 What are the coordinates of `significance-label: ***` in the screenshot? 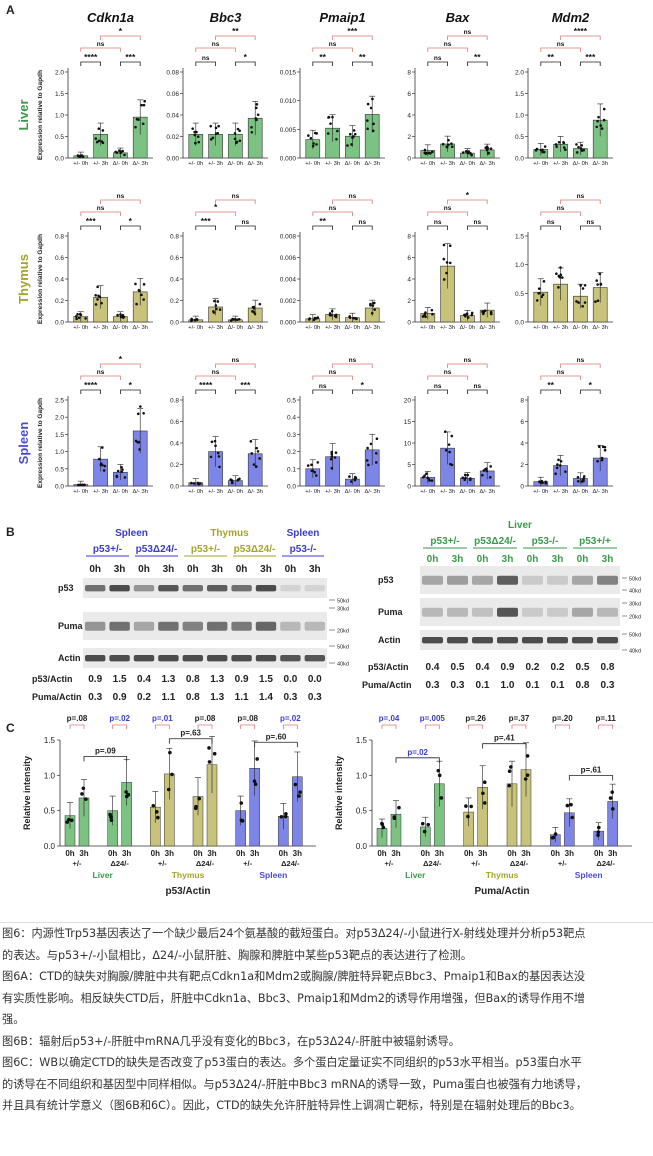 It's located at (130, 57).